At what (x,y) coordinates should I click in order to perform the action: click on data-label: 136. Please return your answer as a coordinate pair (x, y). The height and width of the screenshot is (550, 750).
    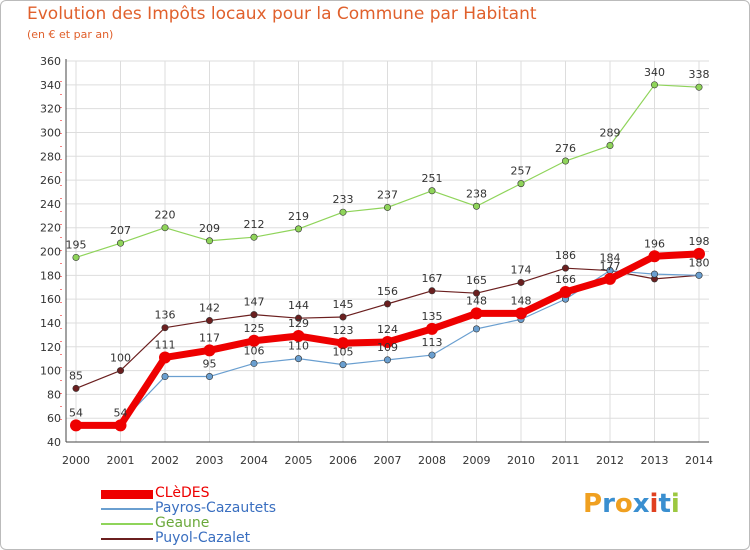
    Looking at the image, I should click on (165, 315).